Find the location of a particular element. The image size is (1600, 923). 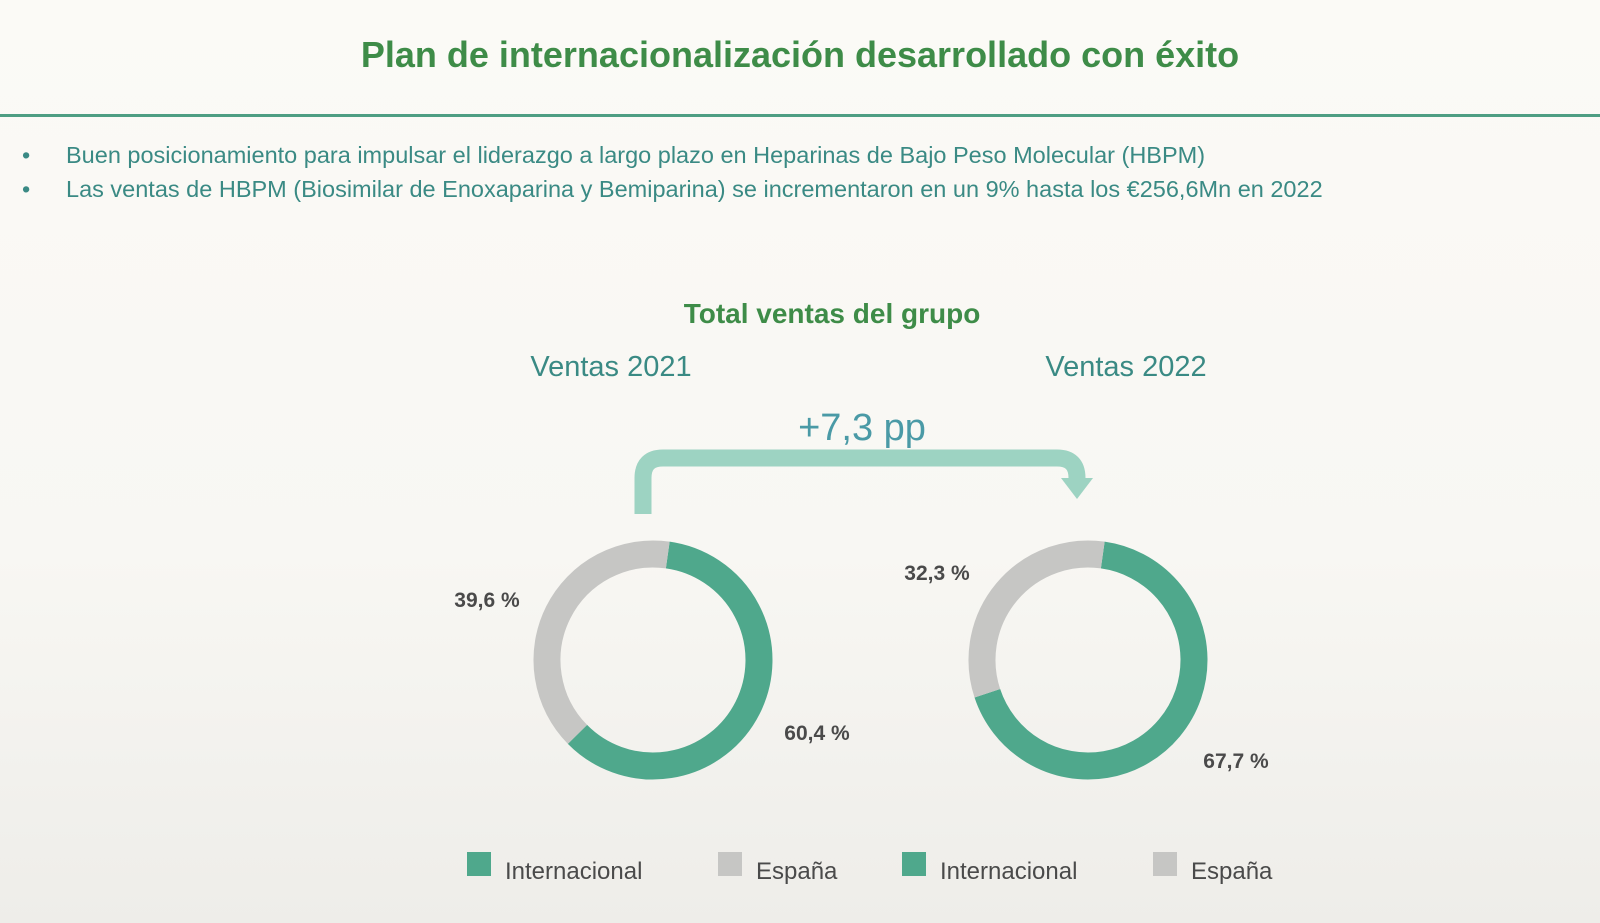

chart-subtitle-2022: Ventas 2022 is located at coordinates (1125, 367).